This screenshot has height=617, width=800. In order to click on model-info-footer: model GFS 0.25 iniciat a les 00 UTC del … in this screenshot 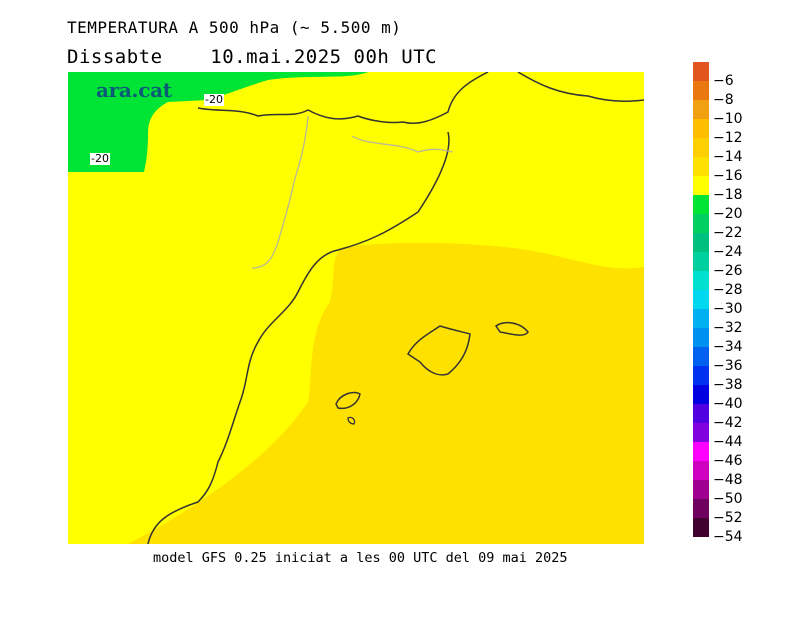, I will do `click(360, 558)`.